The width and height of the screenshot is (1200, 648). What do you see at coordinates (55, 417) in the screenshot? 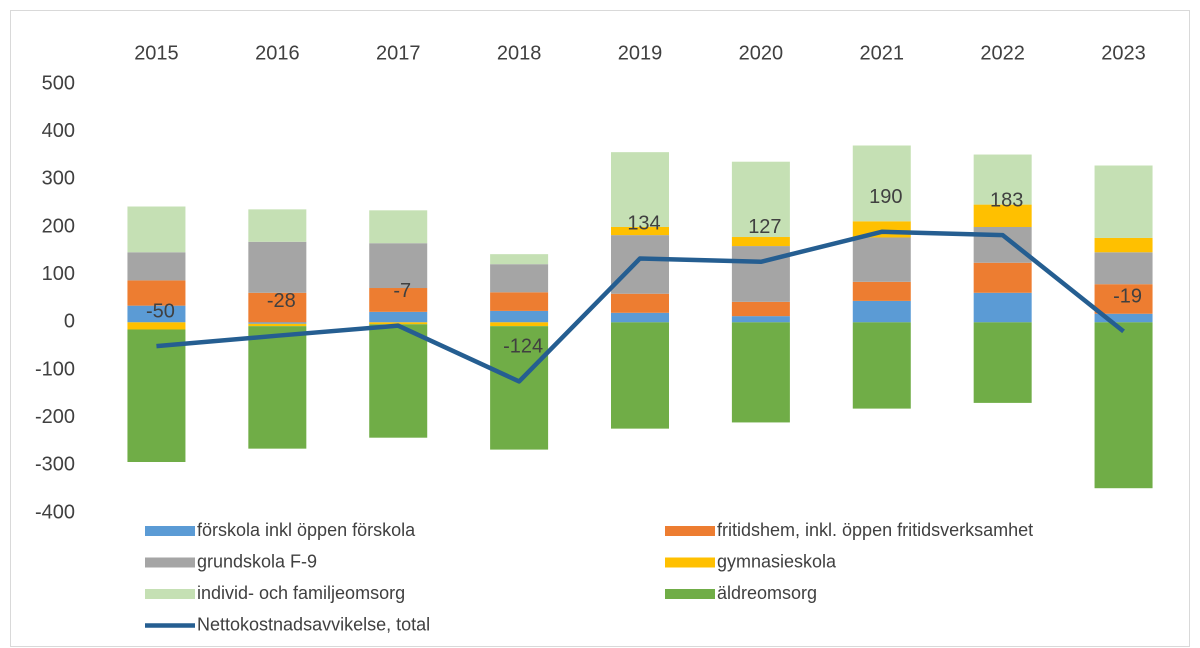
I see `y-tick-label: -200` at bounding box center [55, 417].